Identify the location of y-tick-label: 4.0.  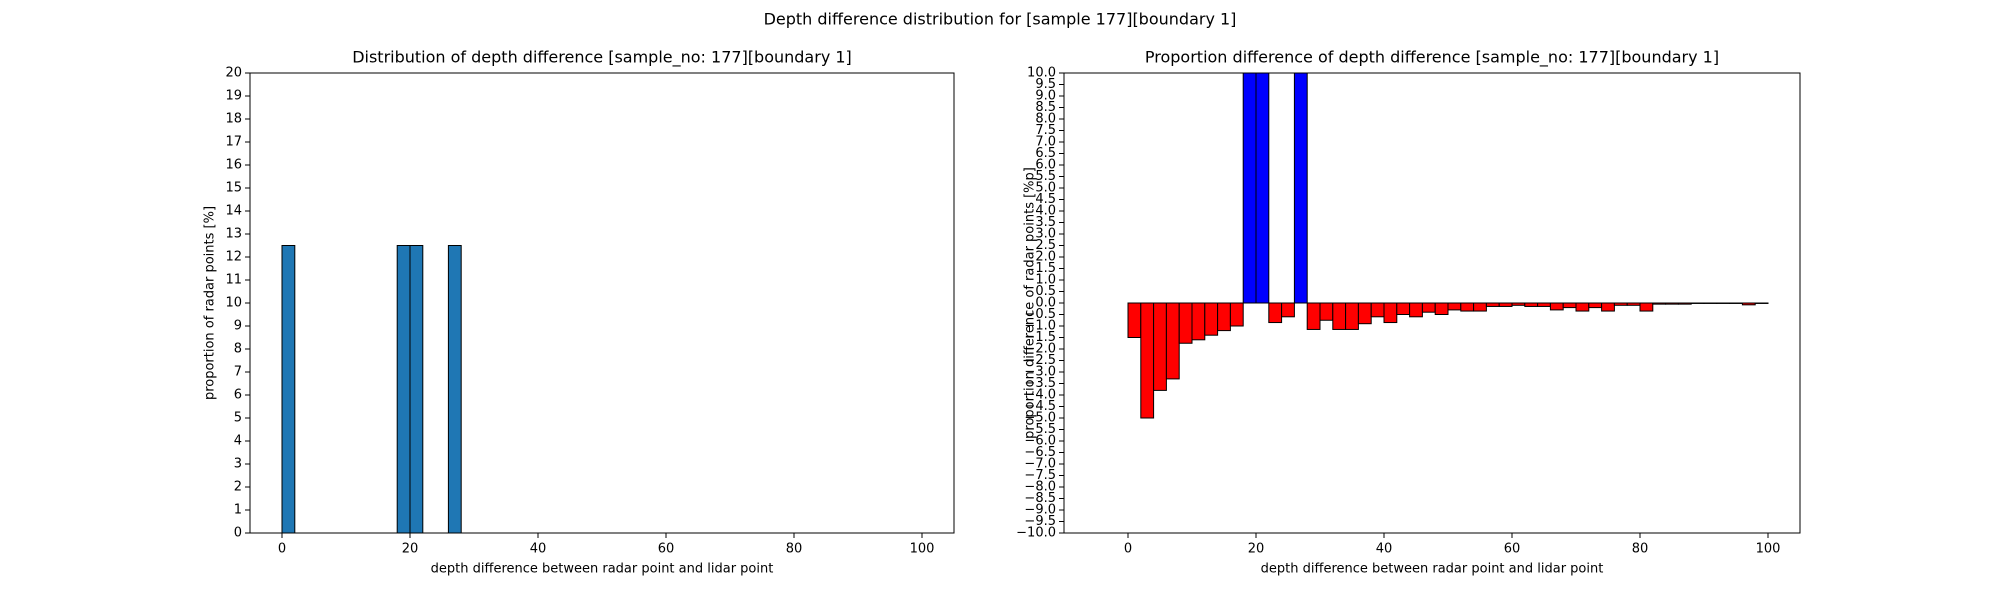
(1045, 211).